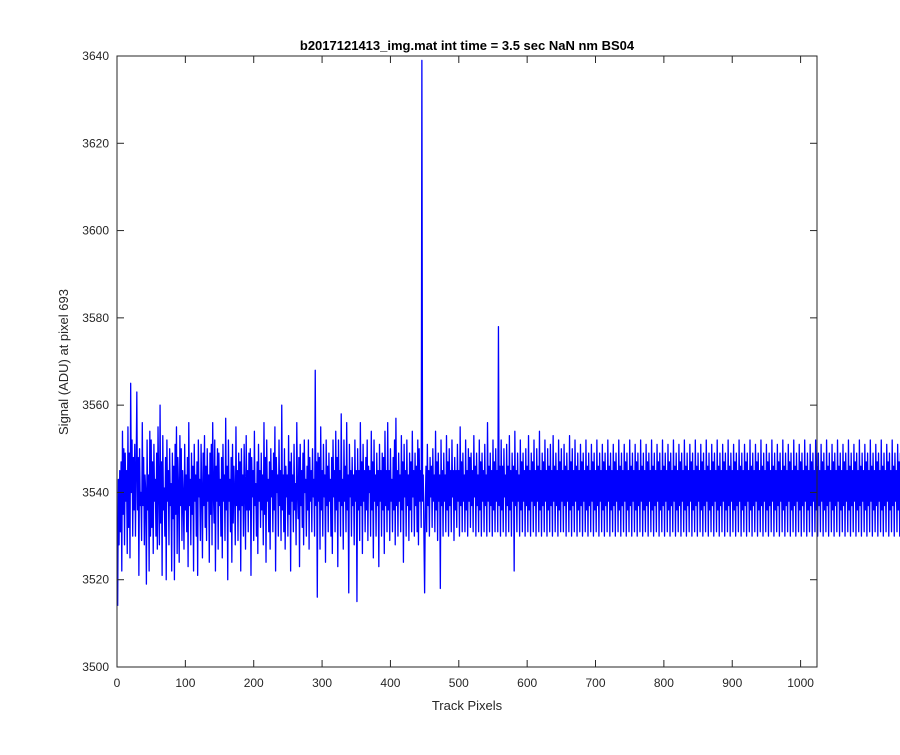 This screenshot has width=900, height=755. I want to click on y-tick-label: 3560, so click(95, 405).